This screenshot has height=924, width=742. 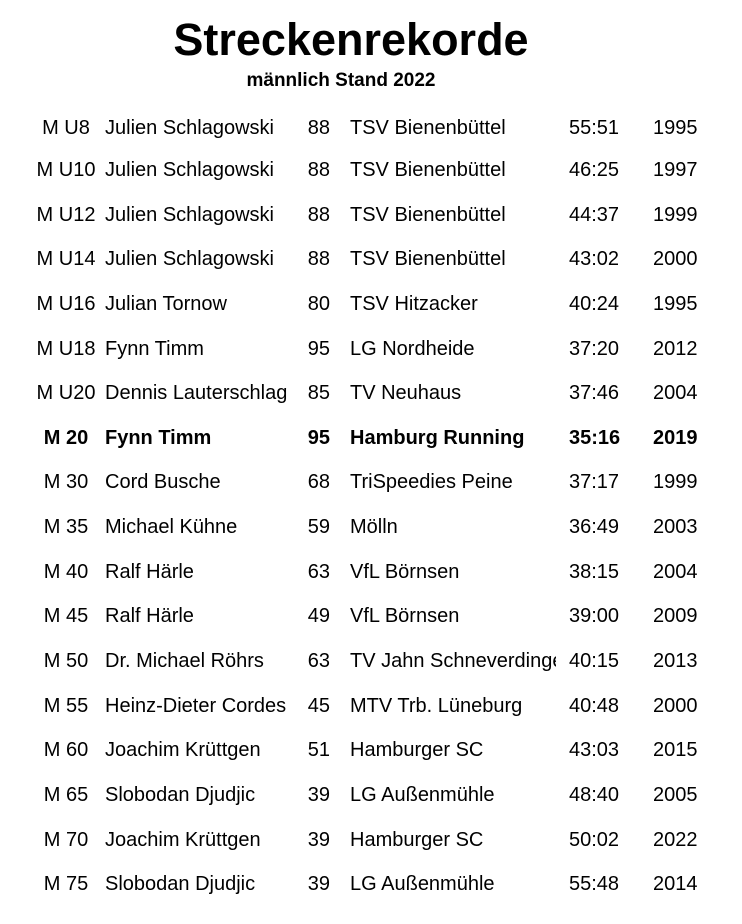 What do you see at coordinates (171, 527) in the screenshot?
I see `name-cell: Michael Kühne` at bounding box center [171, 527].